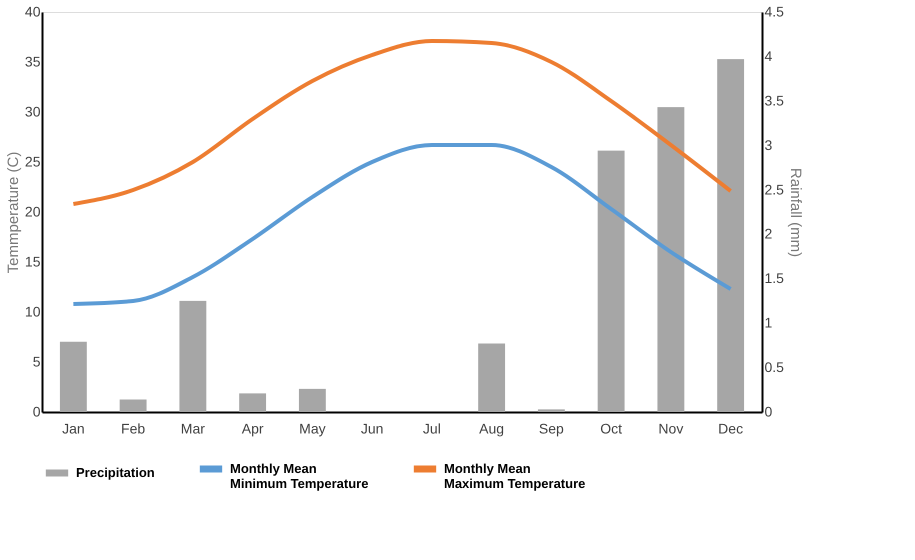  Describe the element at coordinates (299, 476) in the screenshot. I see `legend-label: Monthly Mean Minimum Temperature` at that location.